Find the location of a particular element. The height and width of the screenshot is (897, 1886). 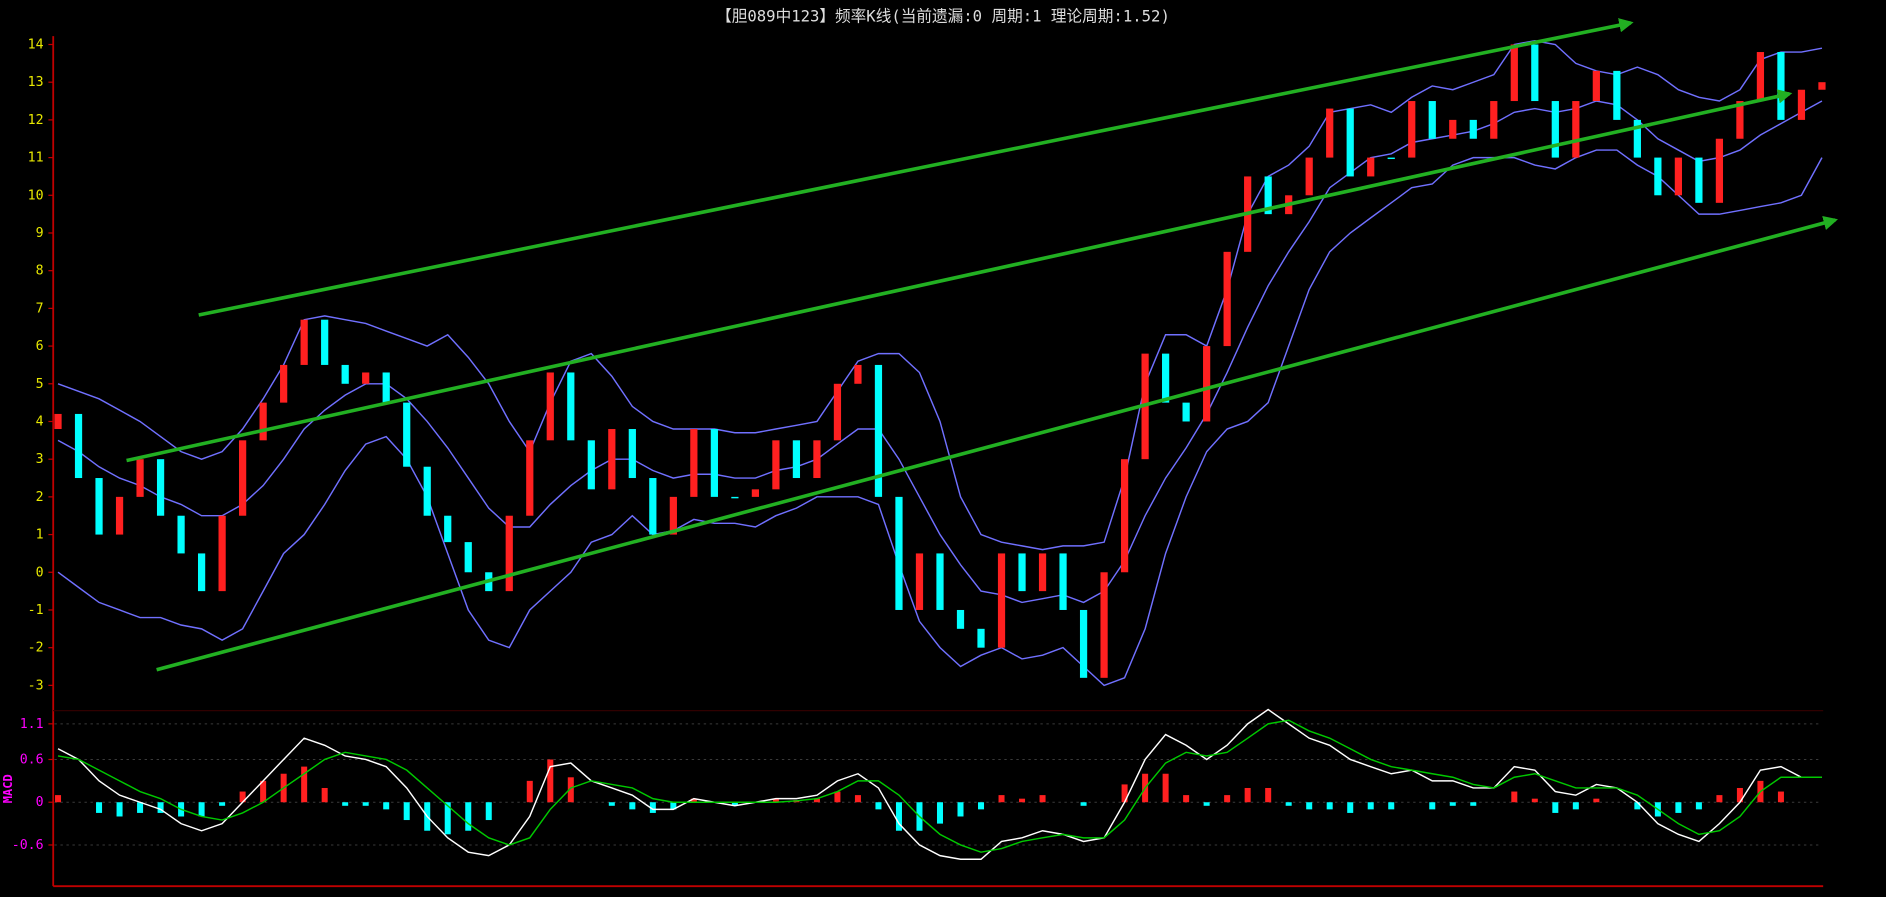

y-tick-label: 7 is located at coordinates (40, 308).